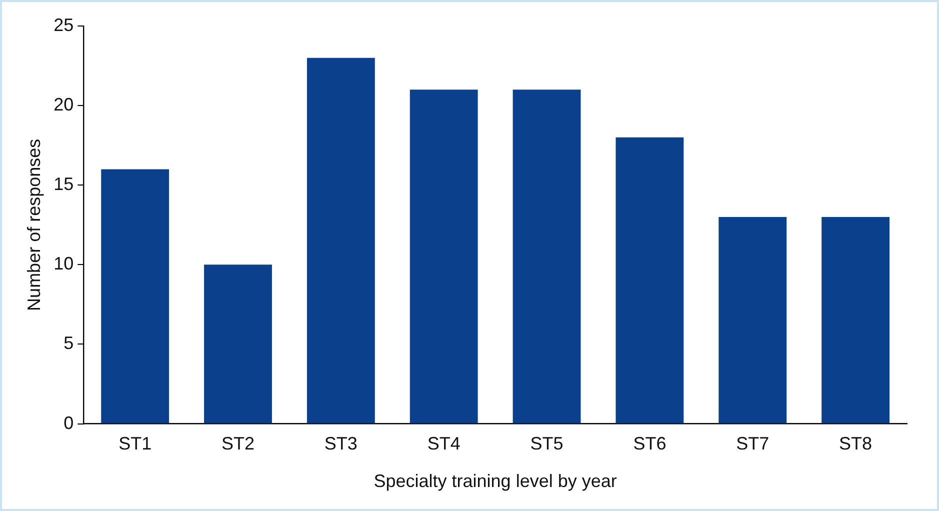  Describe the element at coordinates (64, 264) in the screenshot. I see `y-tick-label: 10` at that location.